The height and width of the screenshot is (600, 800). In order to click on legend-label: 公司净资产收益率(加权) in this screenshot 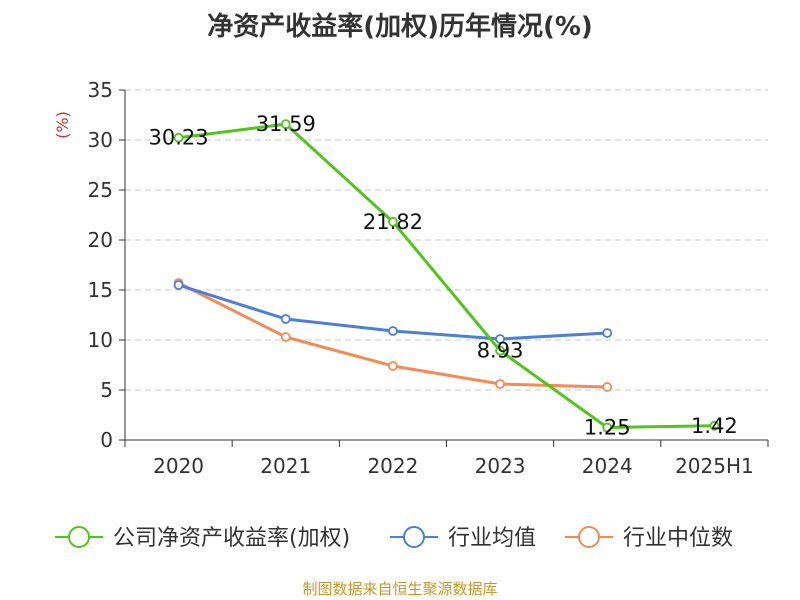, I will do `click(231, 538)`.